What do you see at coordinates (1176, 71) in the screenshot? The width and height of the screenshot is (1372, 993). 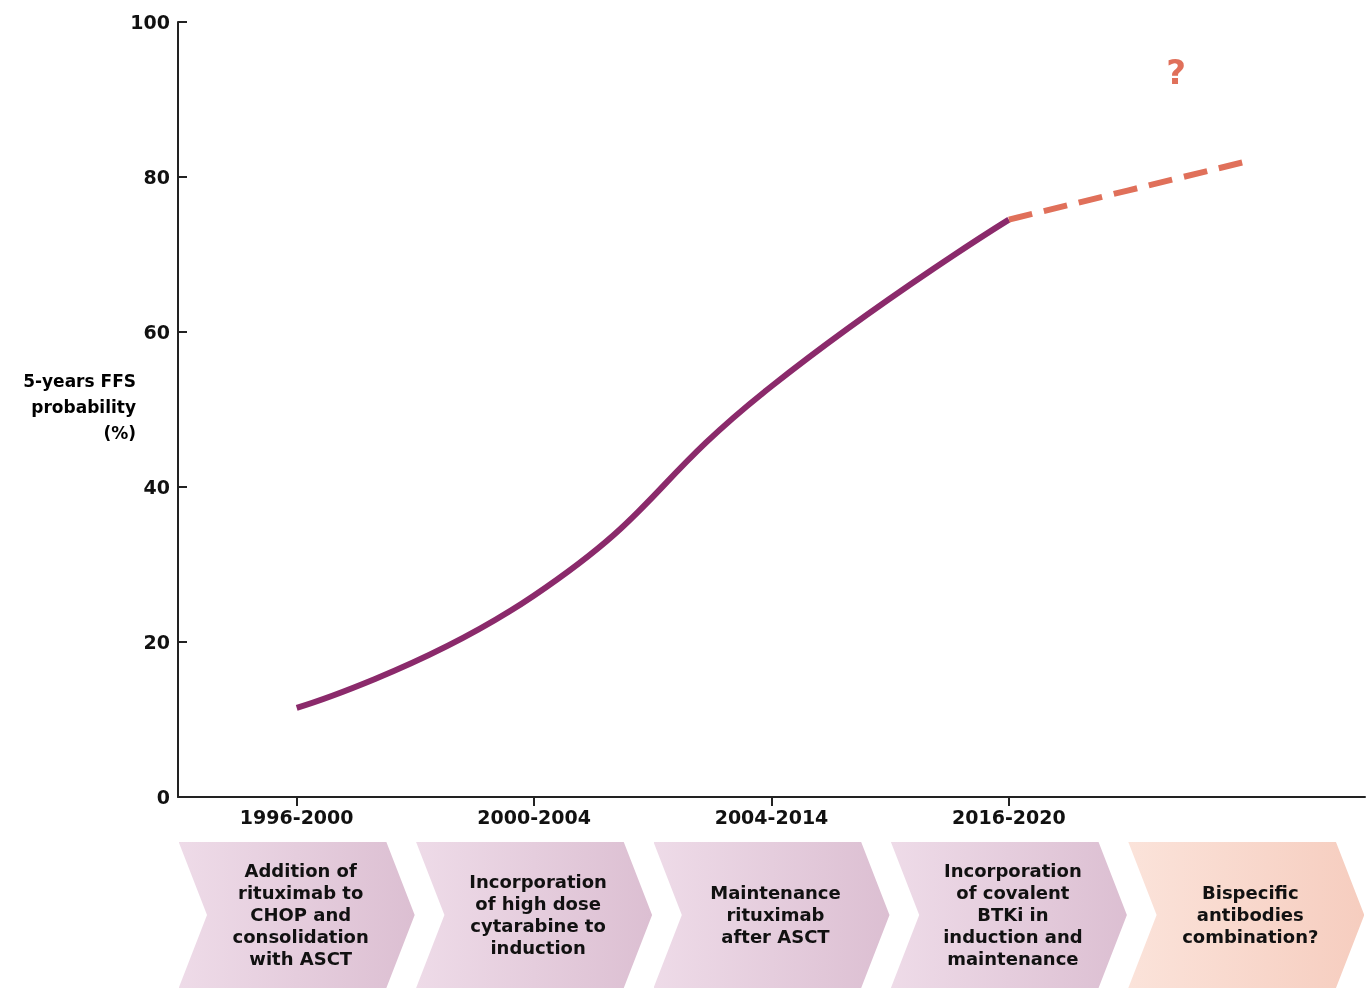 I see `annotation: ?` at bounding box center [1176, 71].